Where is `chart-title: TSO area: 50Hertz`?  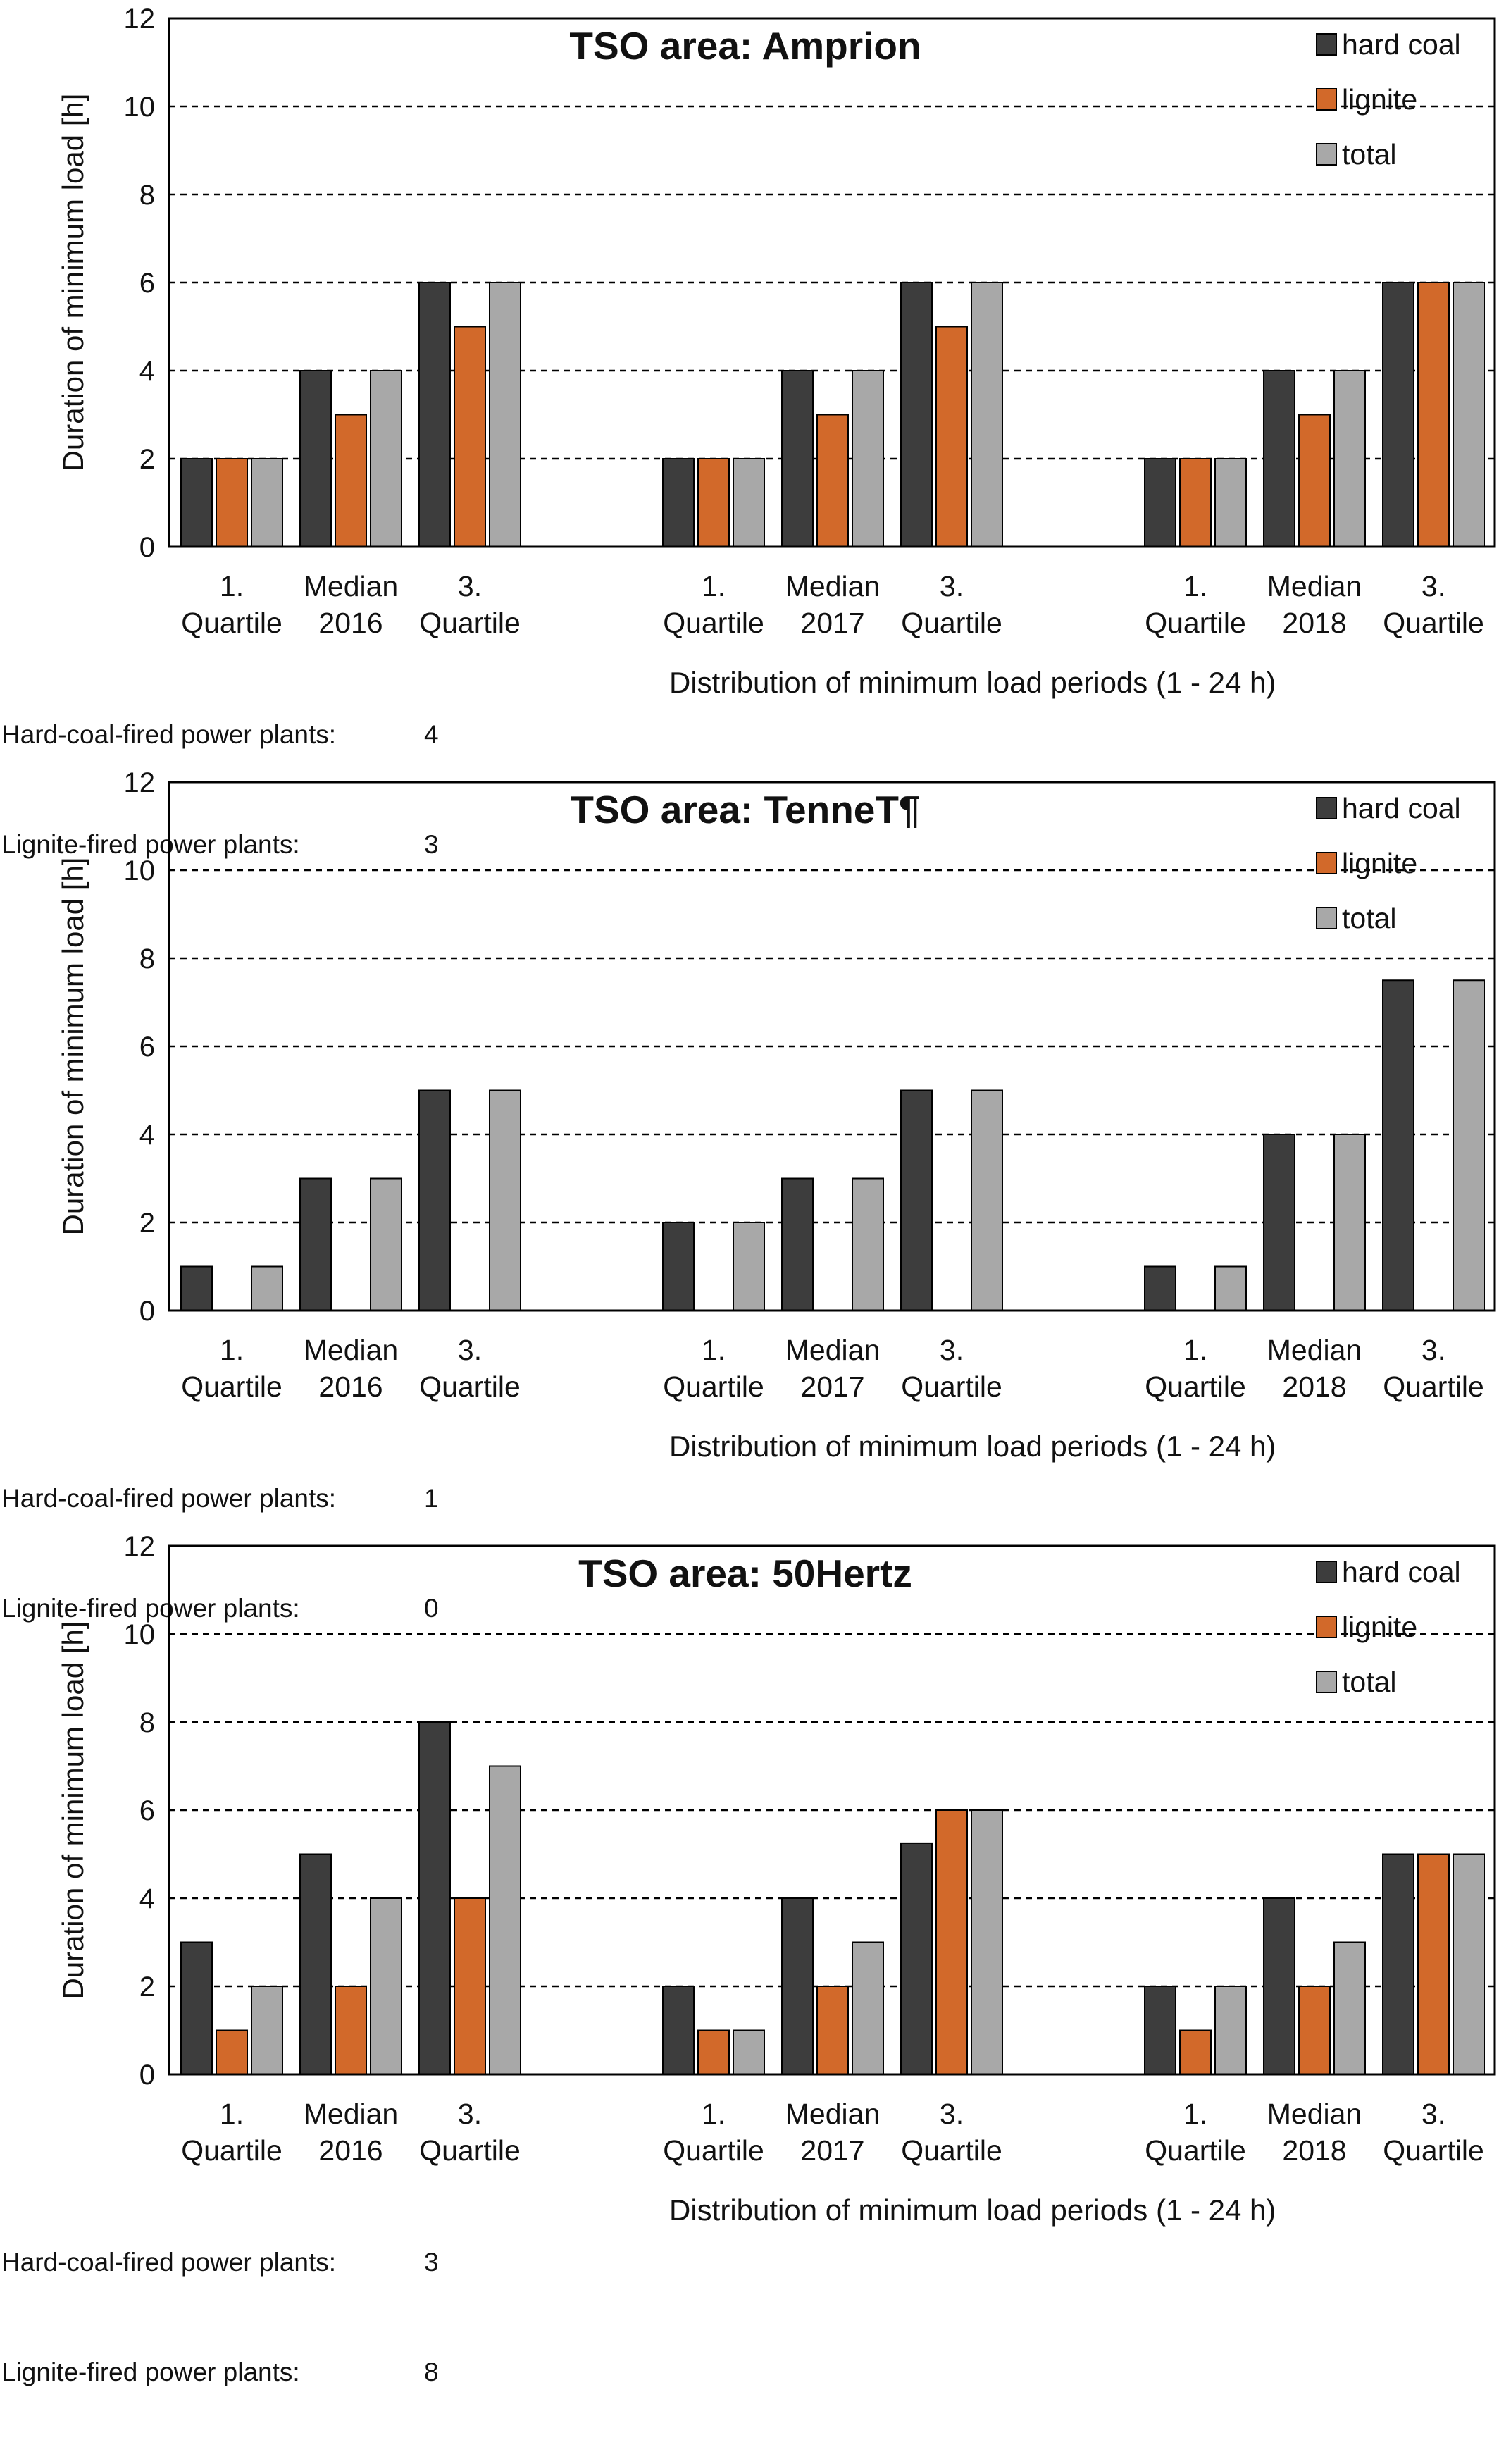 chart-title: TSO area: 50Hertz is located at coordinates (745, 1573).